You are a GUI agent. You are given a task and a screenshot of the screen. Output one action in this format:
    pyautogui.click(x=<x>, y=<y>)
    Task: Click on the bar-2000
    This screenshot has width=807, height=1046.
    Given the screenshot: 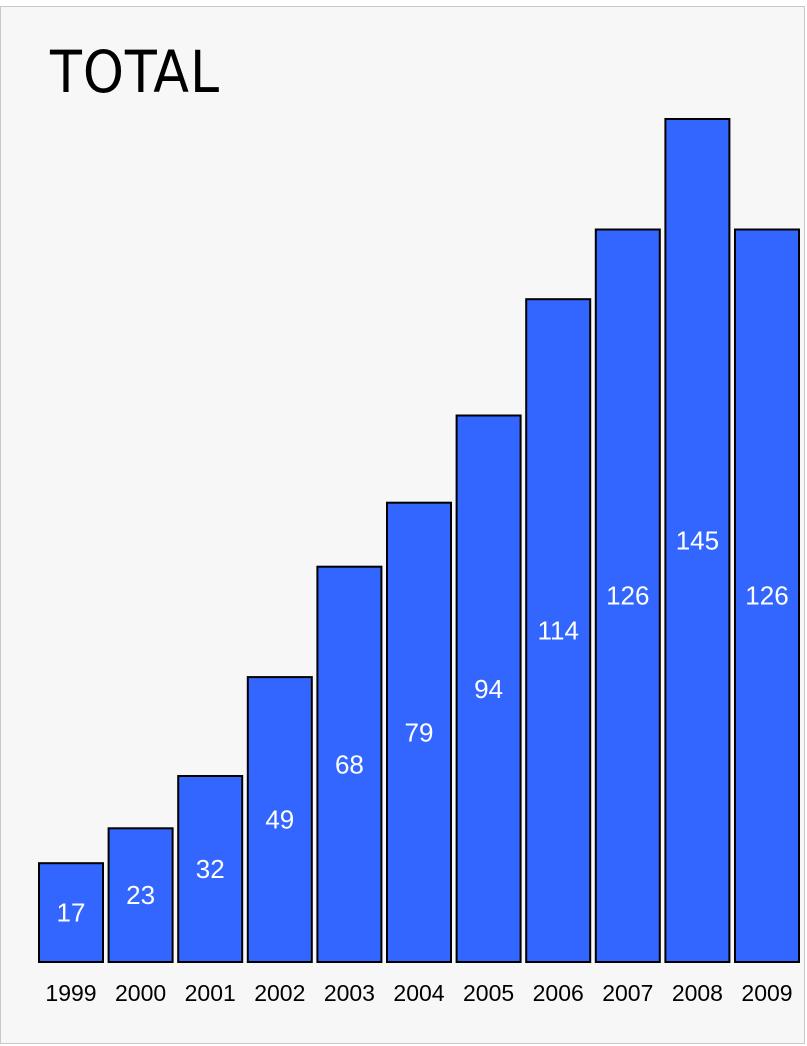 What is the action you would take?
    pyautogui.click(x=140, y=895)
    